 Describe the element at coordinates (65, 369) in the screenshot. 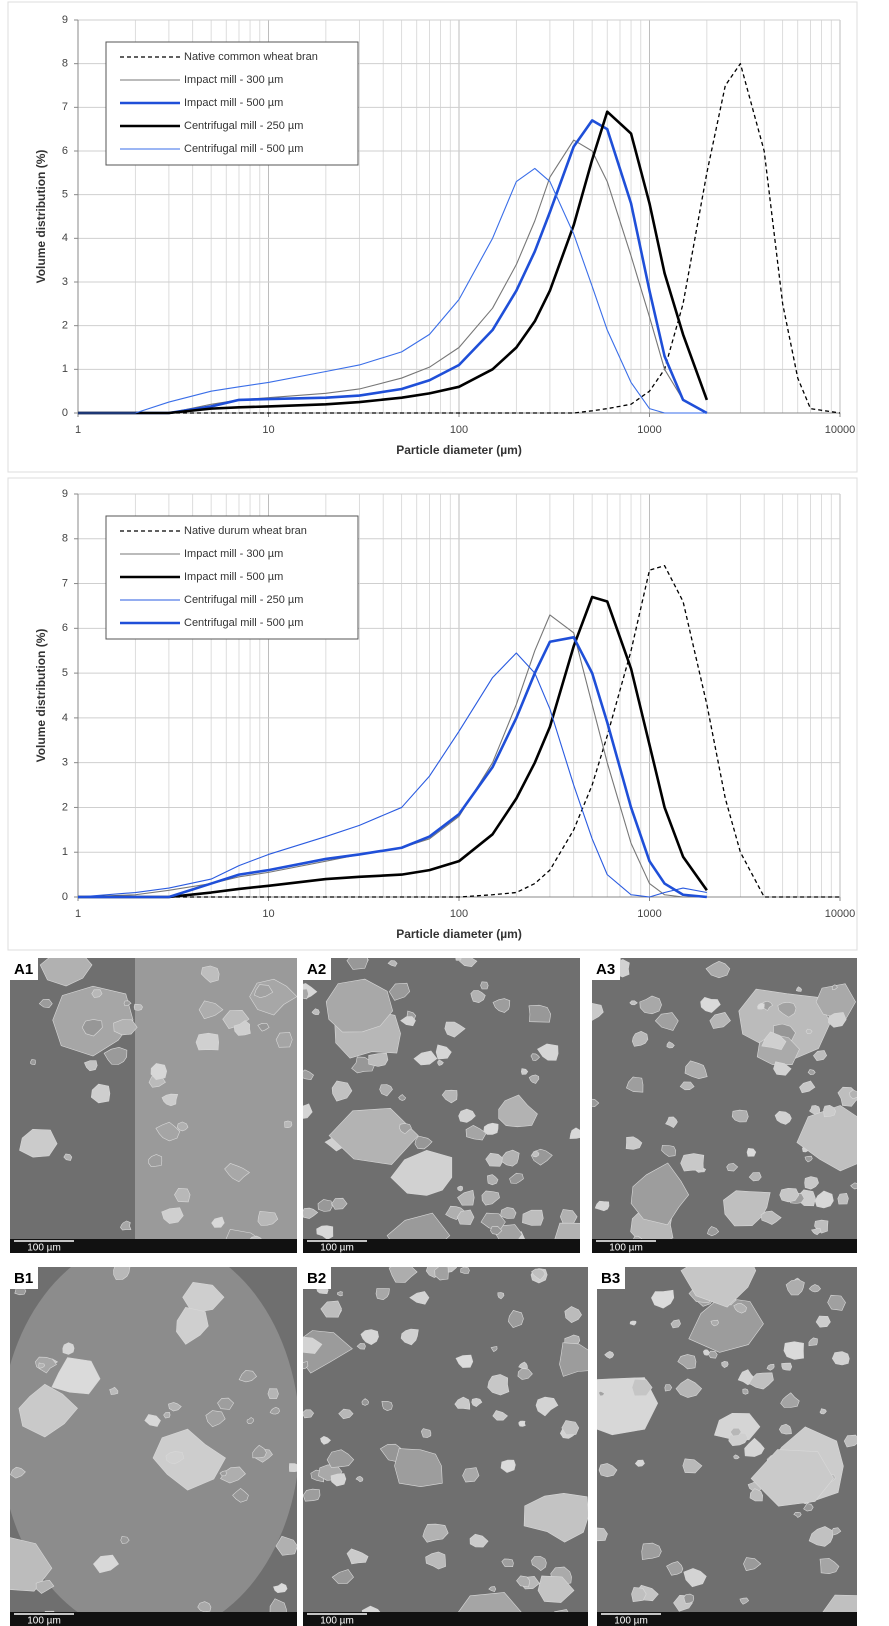

I see `y-tick-label: 1` at that location.